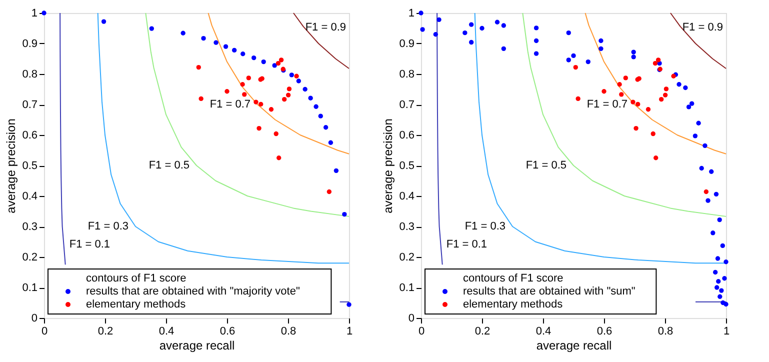  I want to click on series-label: F1 = 0.9, so click(325, 28).